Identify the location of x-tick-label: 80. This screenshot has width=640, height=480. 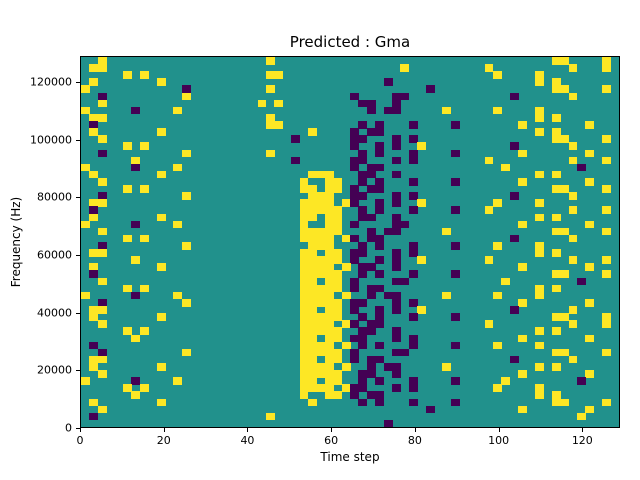
(414, 440).